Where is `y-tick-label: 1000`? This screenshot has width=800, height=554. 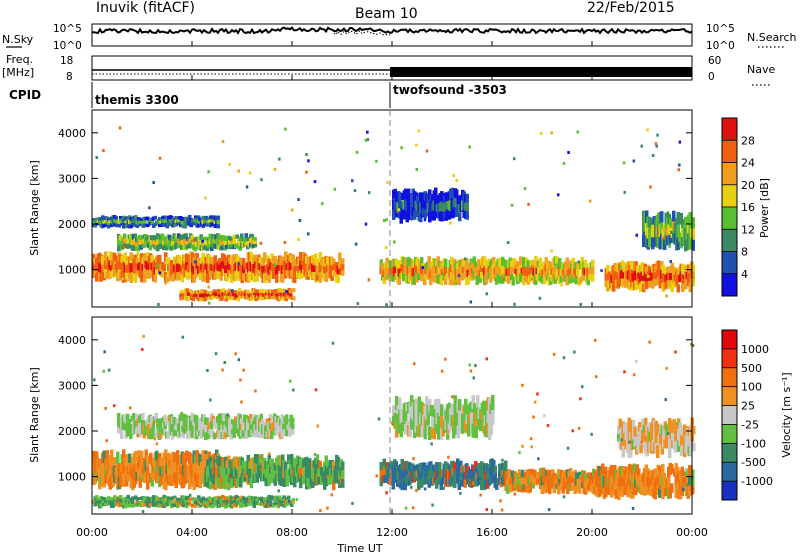 y-tick-label: 1000 is located at coordinates (72, 270).